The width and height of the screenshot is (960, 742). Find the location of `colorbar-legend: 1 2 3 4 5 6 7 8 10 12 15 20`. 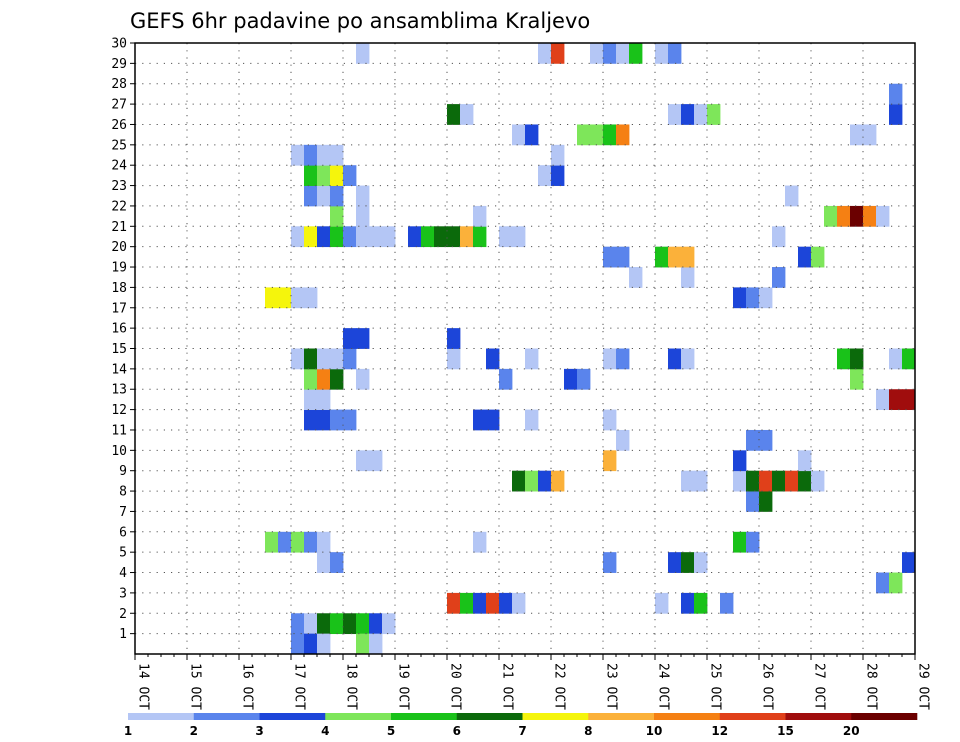

colorbar-legend: 1 2 3 4 5 6 7 8 10 12 15 20 is located at coordinates (521, 725).